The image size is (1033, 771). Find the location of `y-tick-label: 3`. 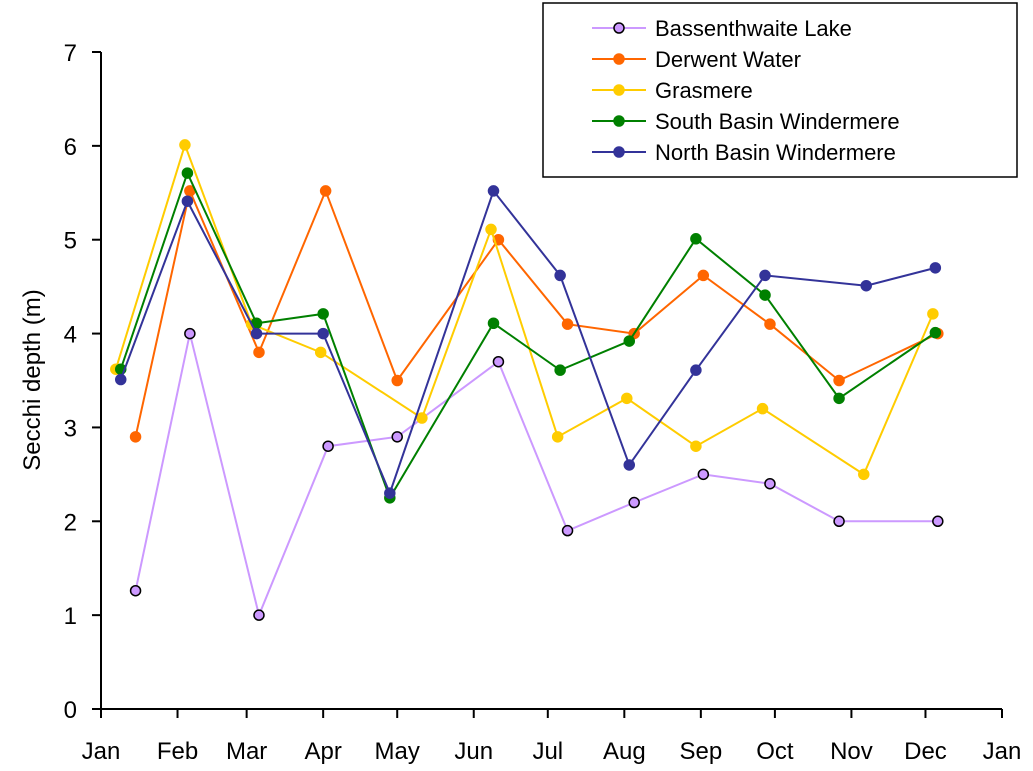

y-tick-label: 3 is located at coordinates (70, 428).